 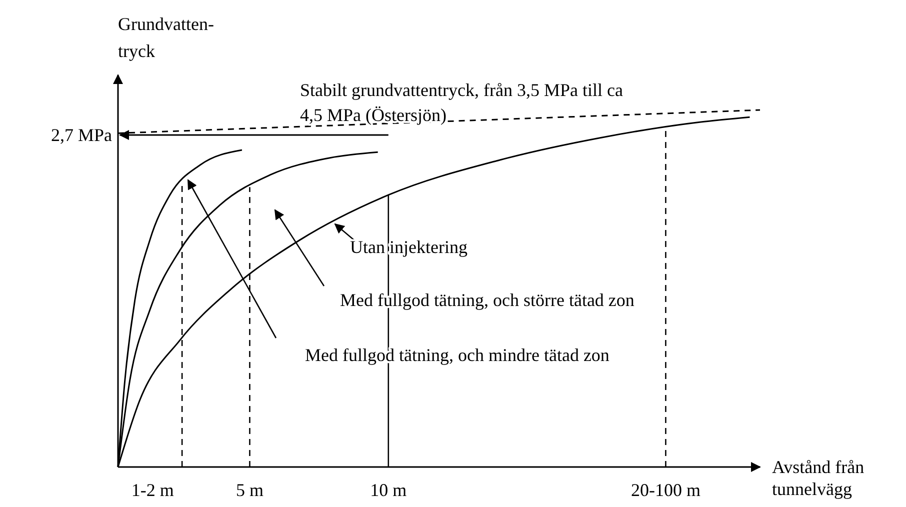 I want to click on x-tick-label: 10 m, so click(x=388, y=490).